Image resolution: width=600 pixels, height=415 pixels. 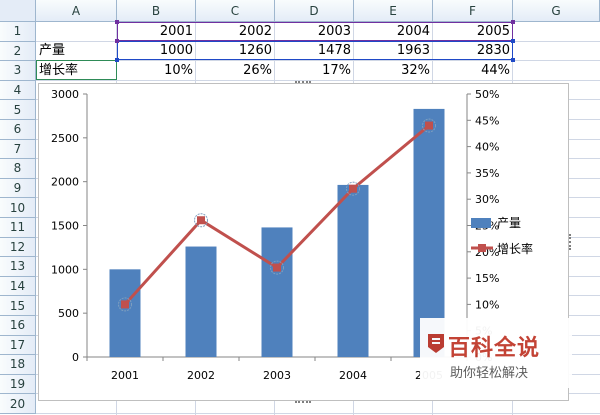 What do you see at coordinates (481, 223) in the screenshot?
I see `legend-swatch-bar` at bounding box center [481, 223].